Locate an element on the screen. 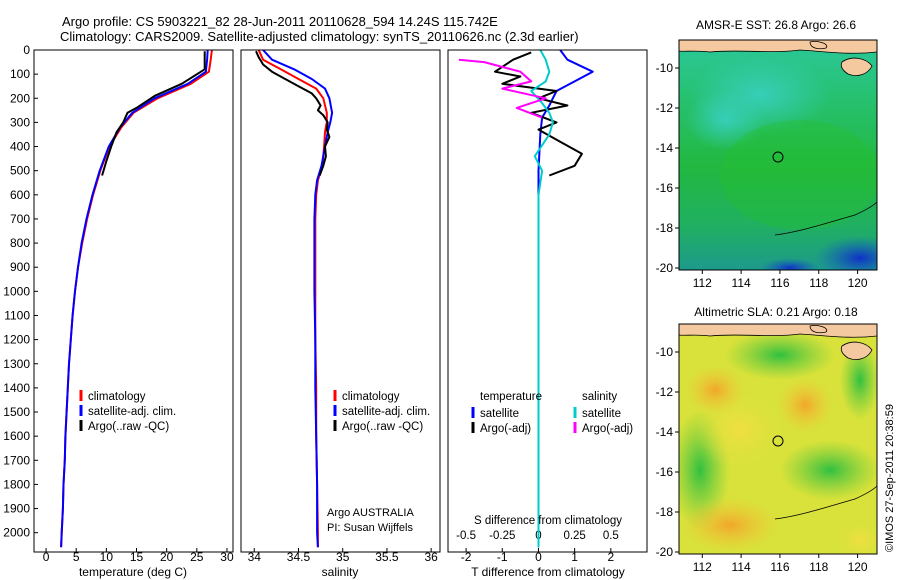 The image size is (900, 580). sla-map-lon-tick-label: 120 is located at coordinates (858, 567).